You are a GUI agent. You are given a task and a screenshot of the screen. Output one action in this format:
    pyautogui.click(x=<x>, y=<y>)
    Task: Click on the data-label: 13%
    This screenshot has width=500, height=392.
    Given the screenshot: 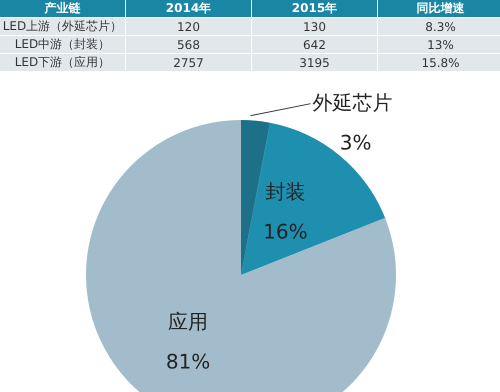 What is the action you would take?
    pyautogui.click(x=439, y=45)
    